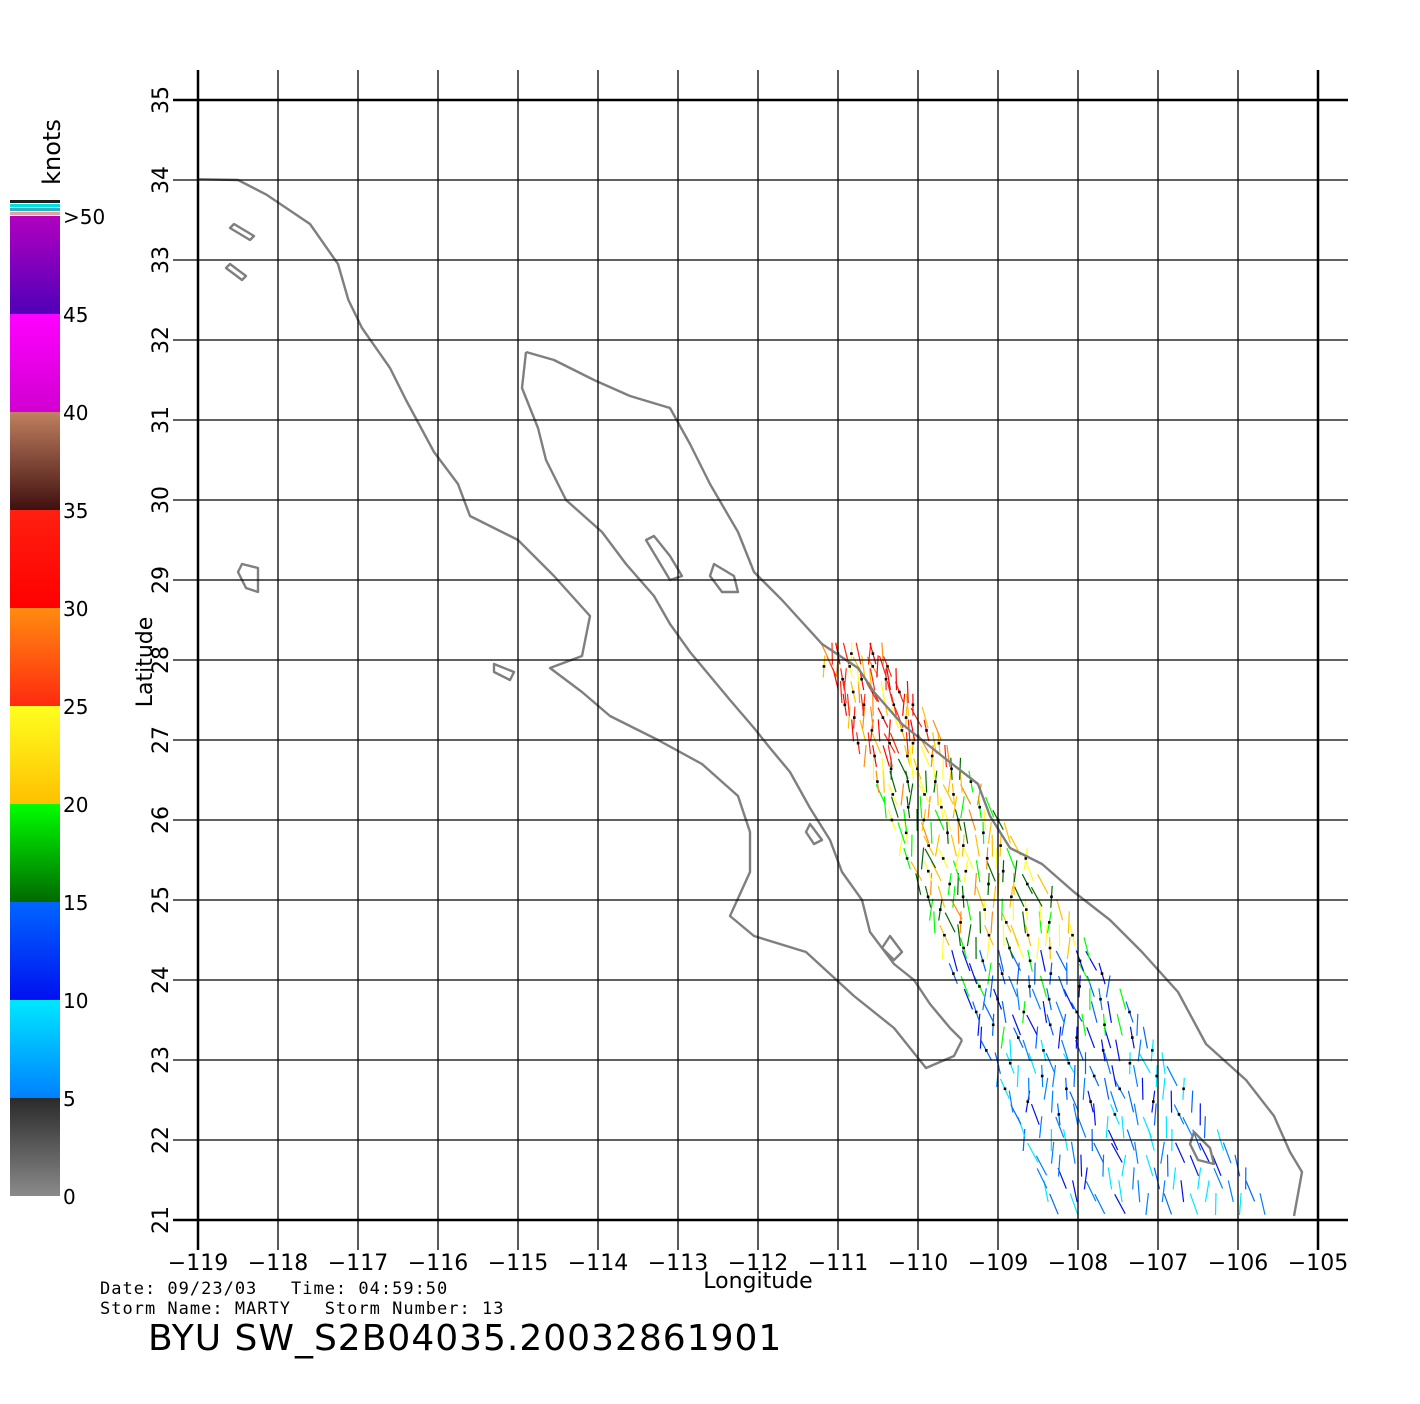 The width and height of the screenshot is (1420, 1404). I want to click on lat-tick-label: 32, so click(161, 340).